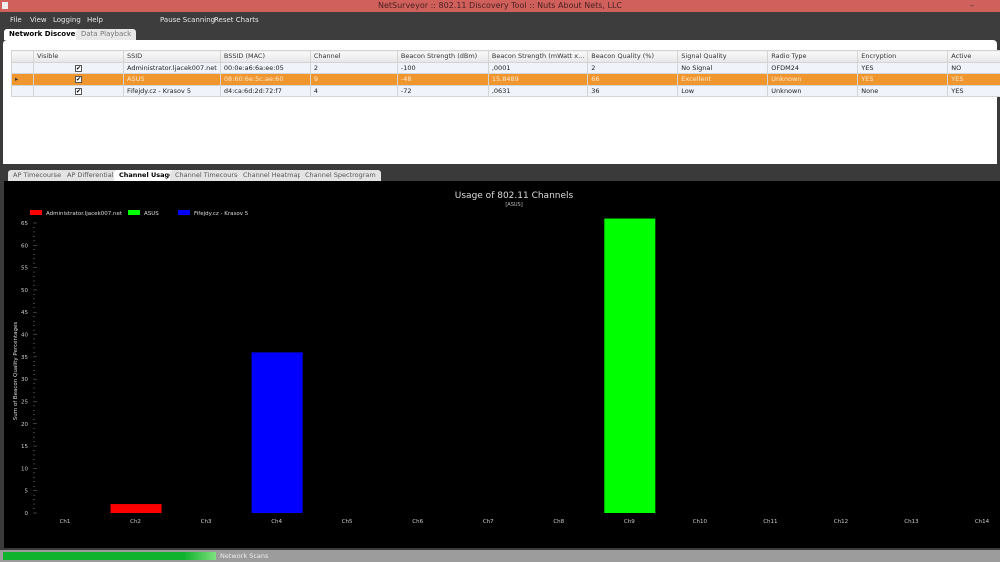  What do you see at coordinates (172, 67) in the screenshot?
I see `cell-ssid: Administrator.ljacek007.net` at bounding box center [172, 67].